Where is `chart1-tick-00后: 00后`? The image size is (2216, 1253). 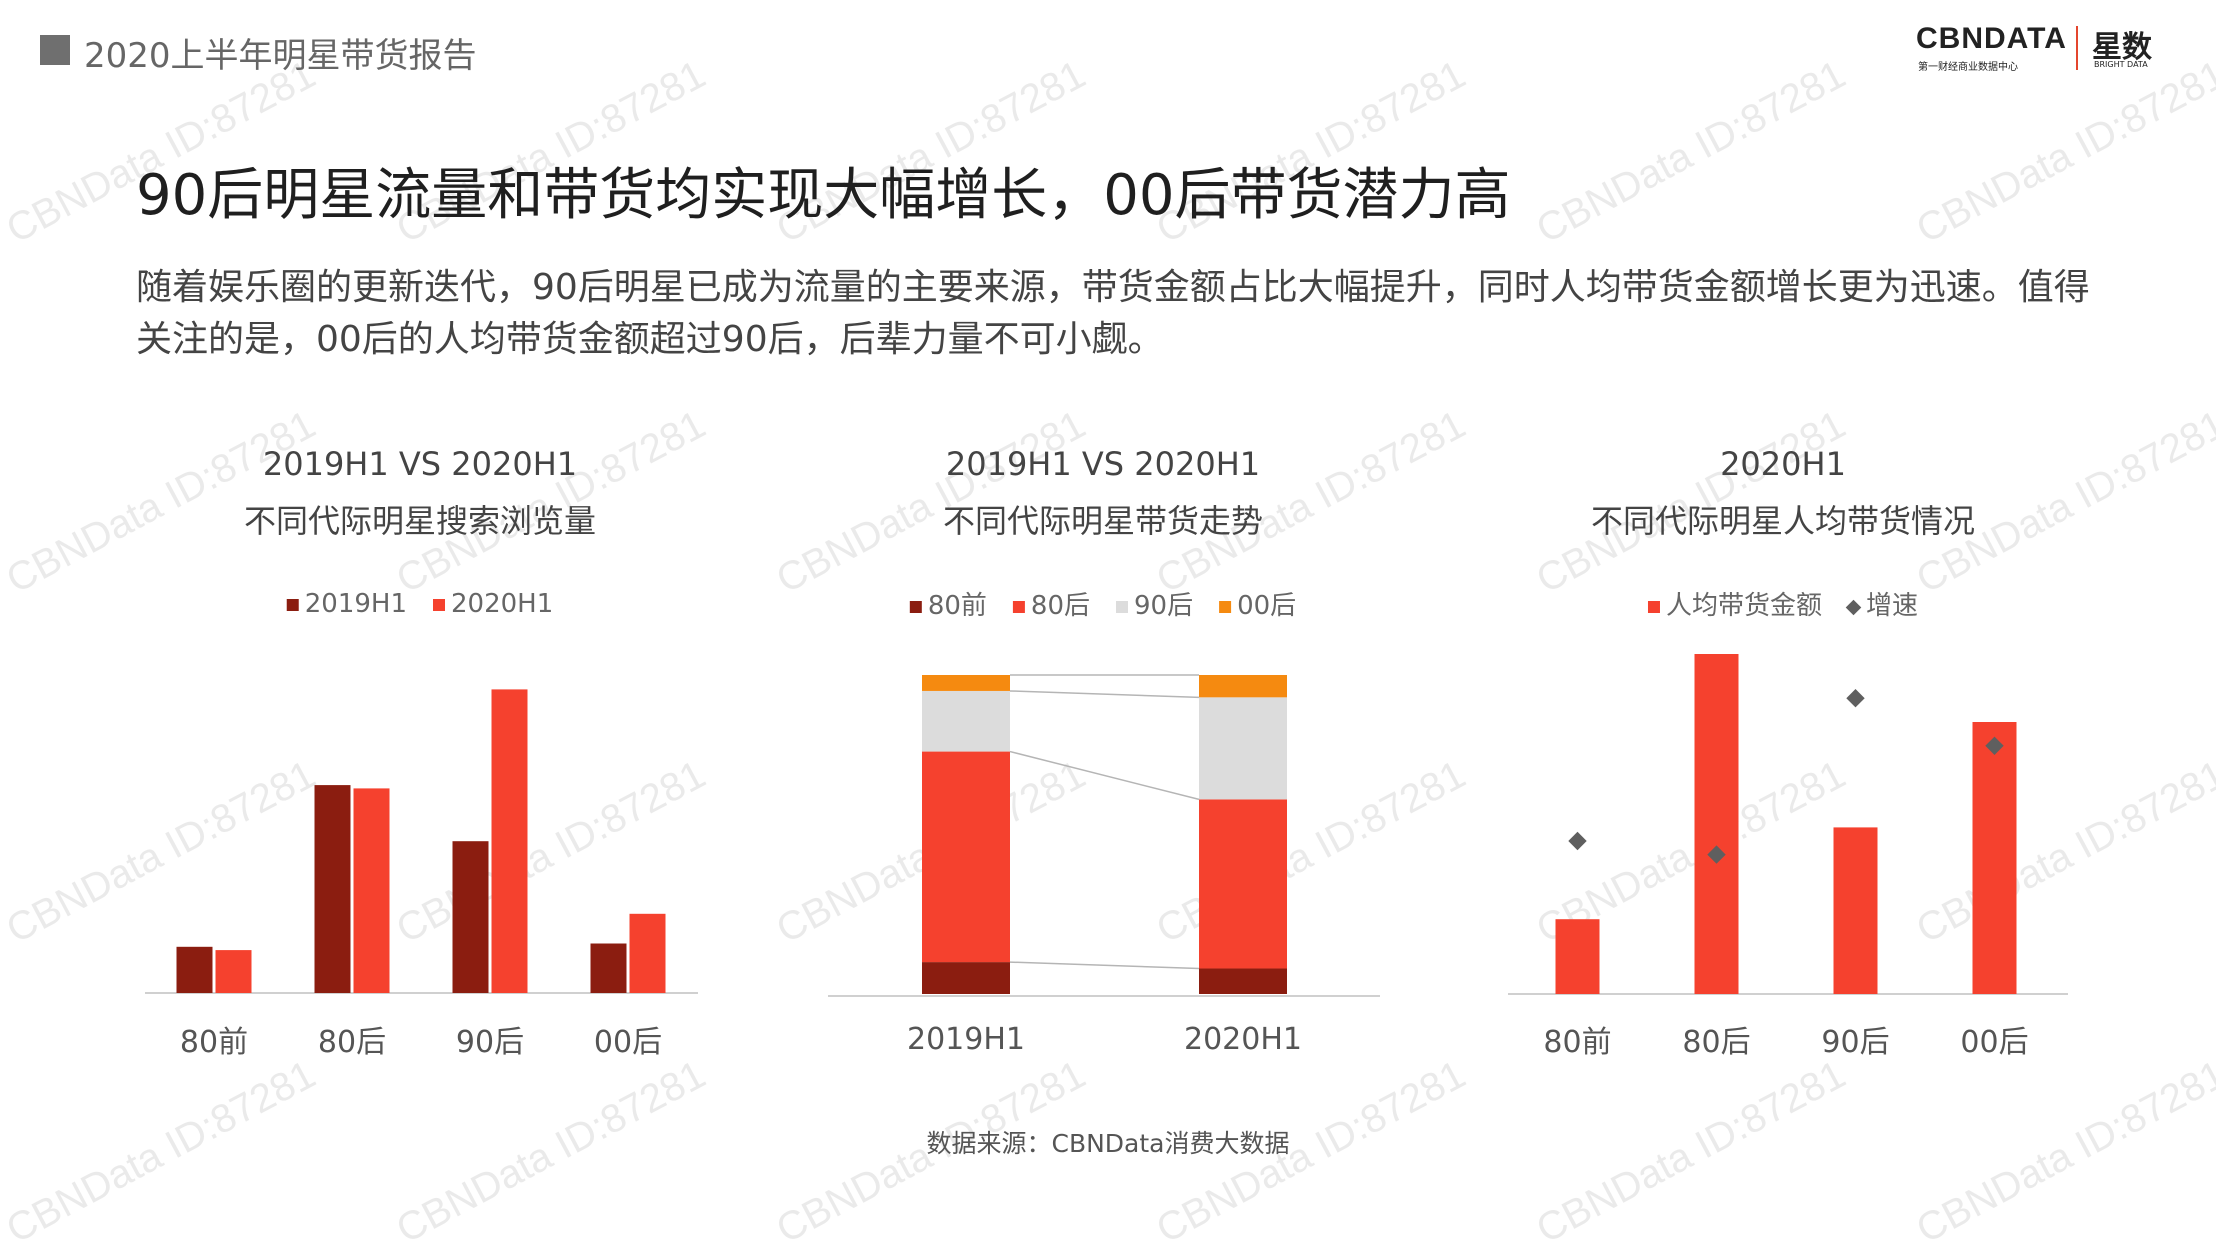
chart1-tick-00后: 00后 is located at coordinates (628, 1042).